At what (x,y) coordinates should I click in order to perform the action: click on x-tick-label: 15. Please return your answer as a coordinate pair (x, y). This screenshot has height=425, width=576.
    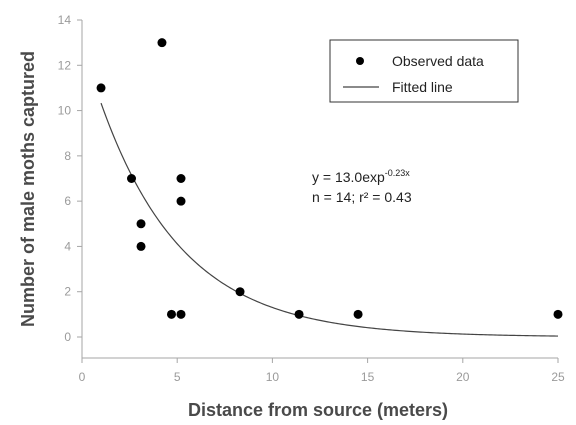
    Looking at the image, I should click on (368, 377).